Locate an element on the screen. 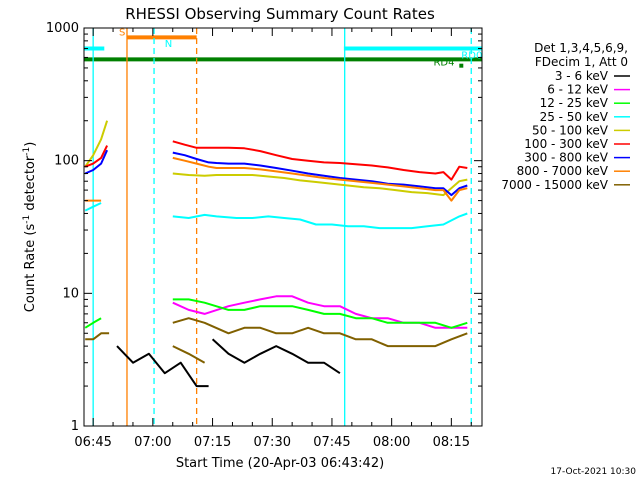 Image resolution: width=640 pixels, height=480 pixels. ylabel-end: ) is located at coordinates (30, 144).